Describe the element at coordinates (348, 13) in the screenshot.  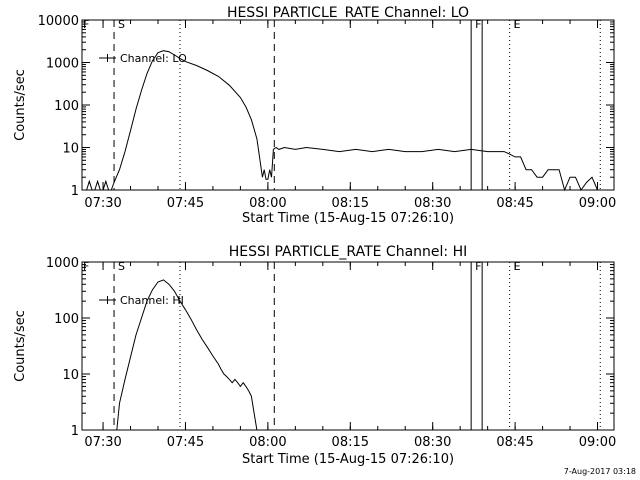
I see `chart-title: HESSI PARTICLE_RATE Channel: LO` at that location.